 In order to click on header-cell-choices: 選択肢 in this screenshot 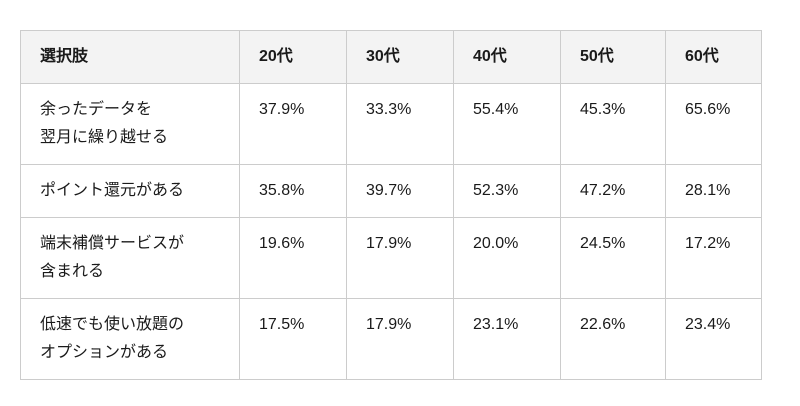, I will do `click(130, 57)`.